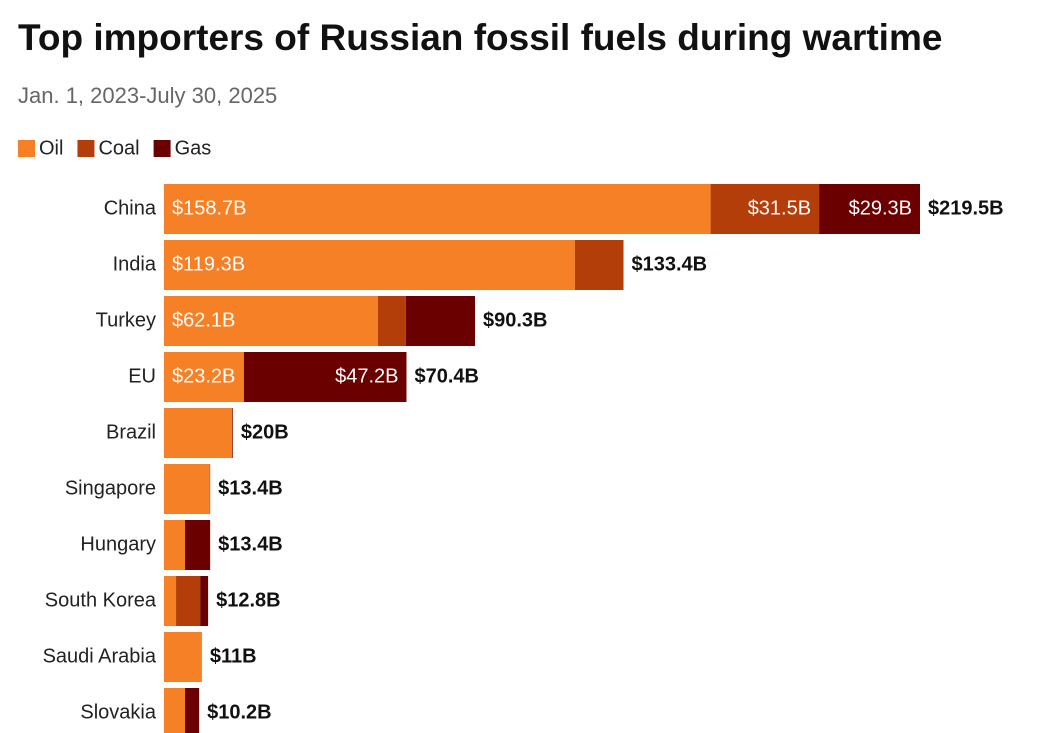 The width and height of the screenshot is (1047, 733). I want to click on total-label: $20B, so click(265, 432).